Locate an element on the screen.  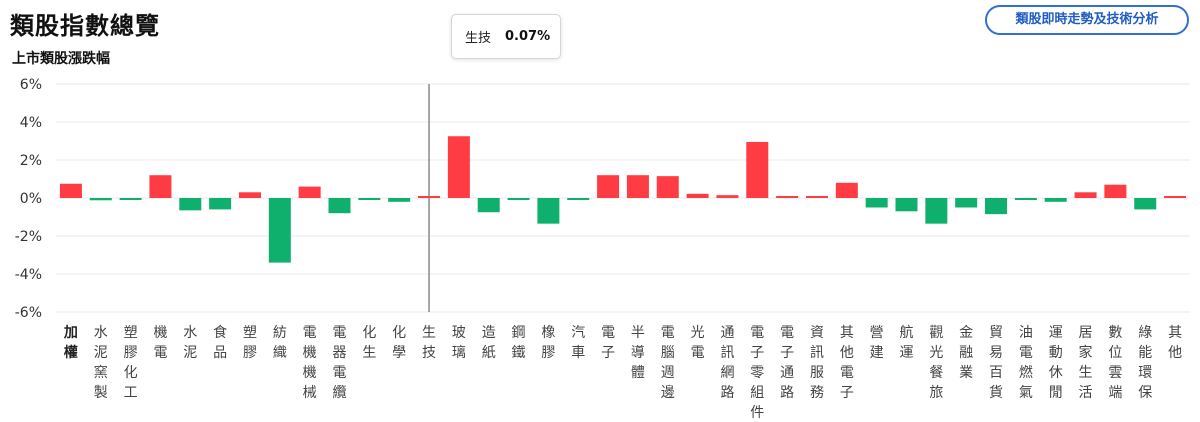
x-tick-label: 造紙 is located at coordinates (489, 343).